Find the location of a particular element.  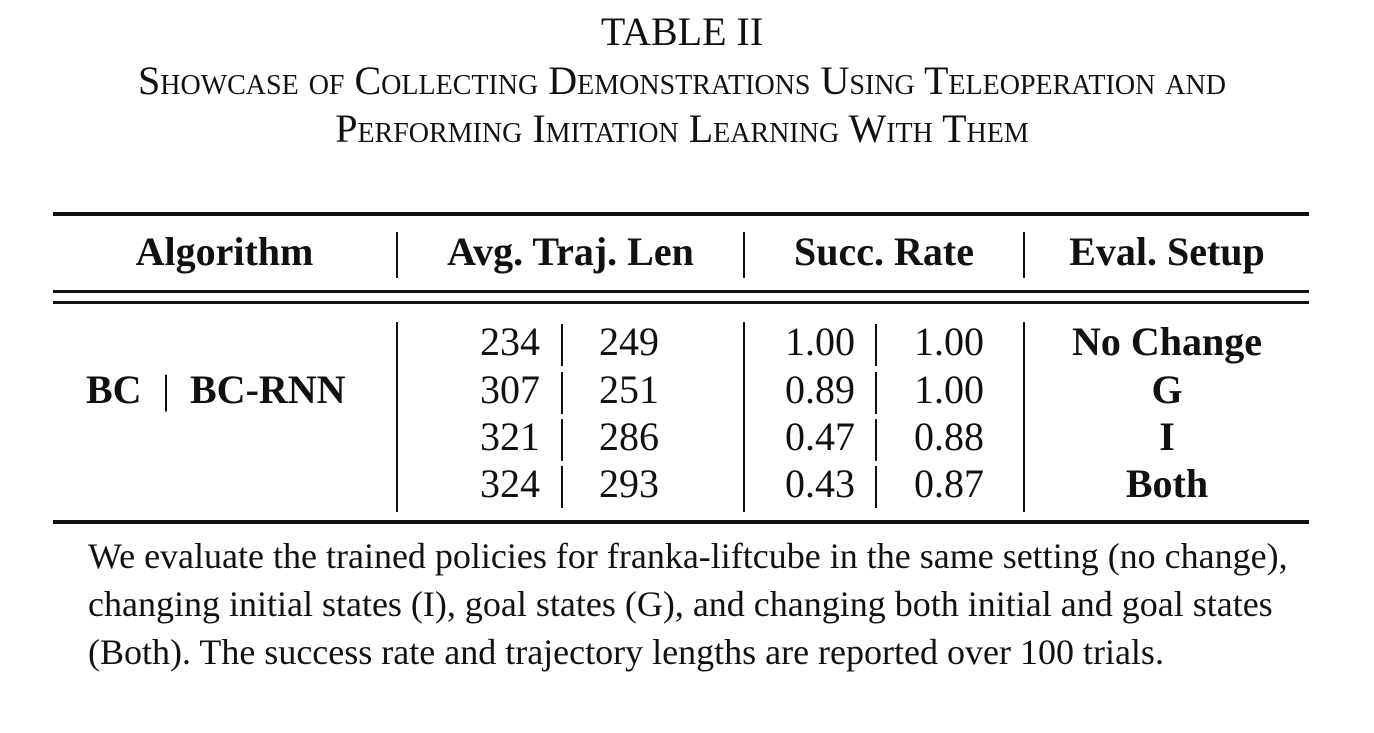

cell-eval-setup: I is located at coordinates (1167, 436).